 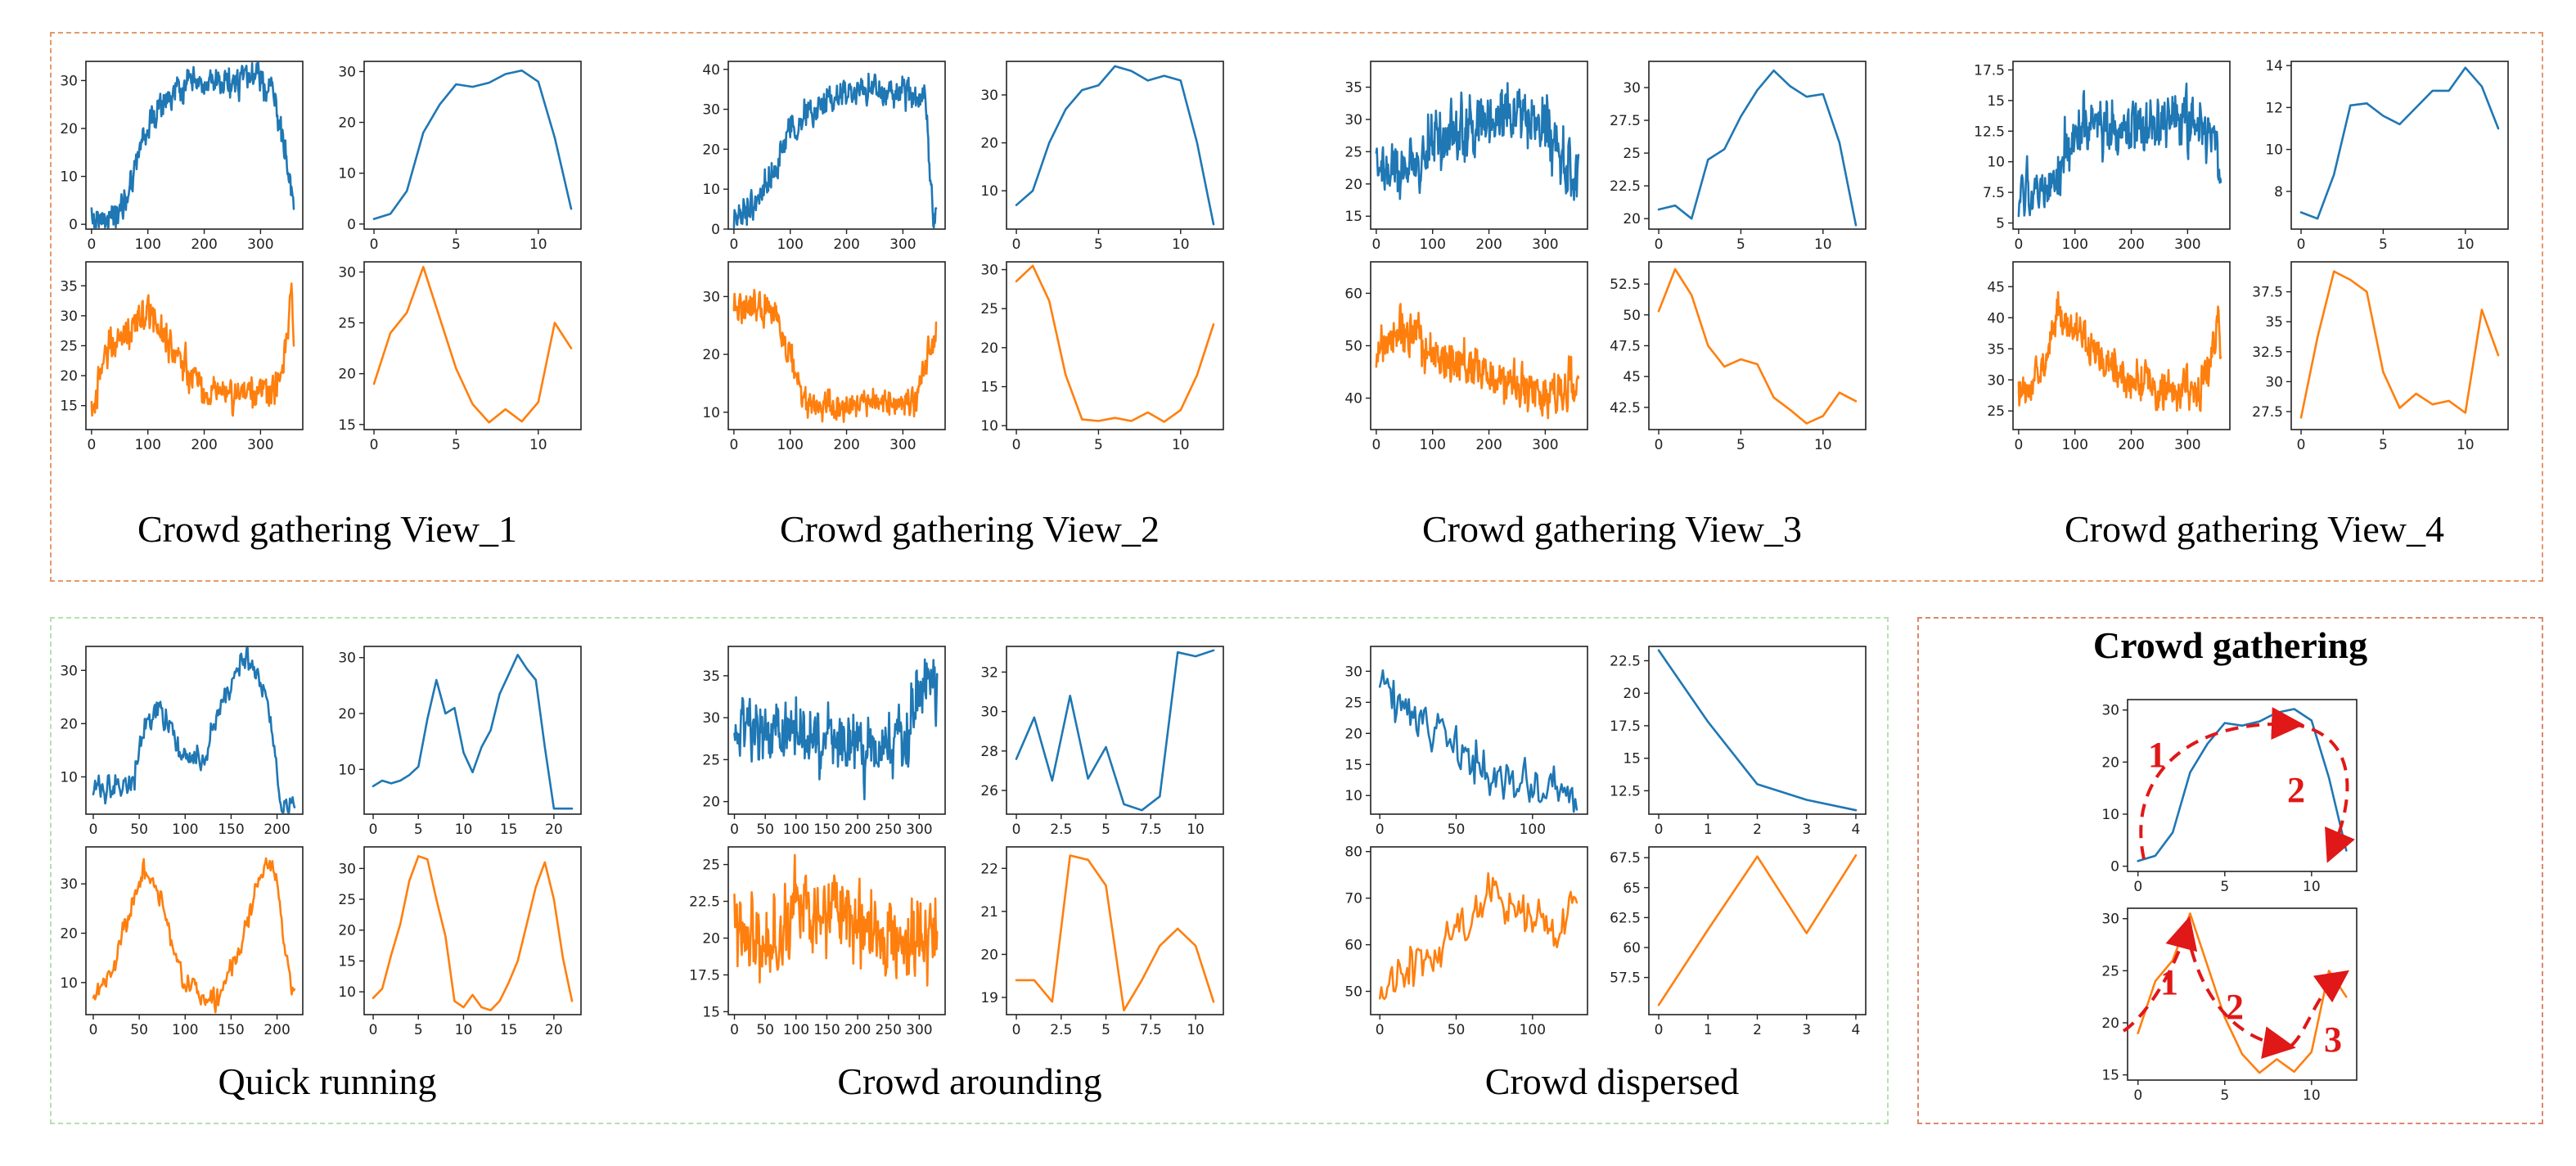 I want to click on x-tick-label: 2, so click(x=1758, y=830).